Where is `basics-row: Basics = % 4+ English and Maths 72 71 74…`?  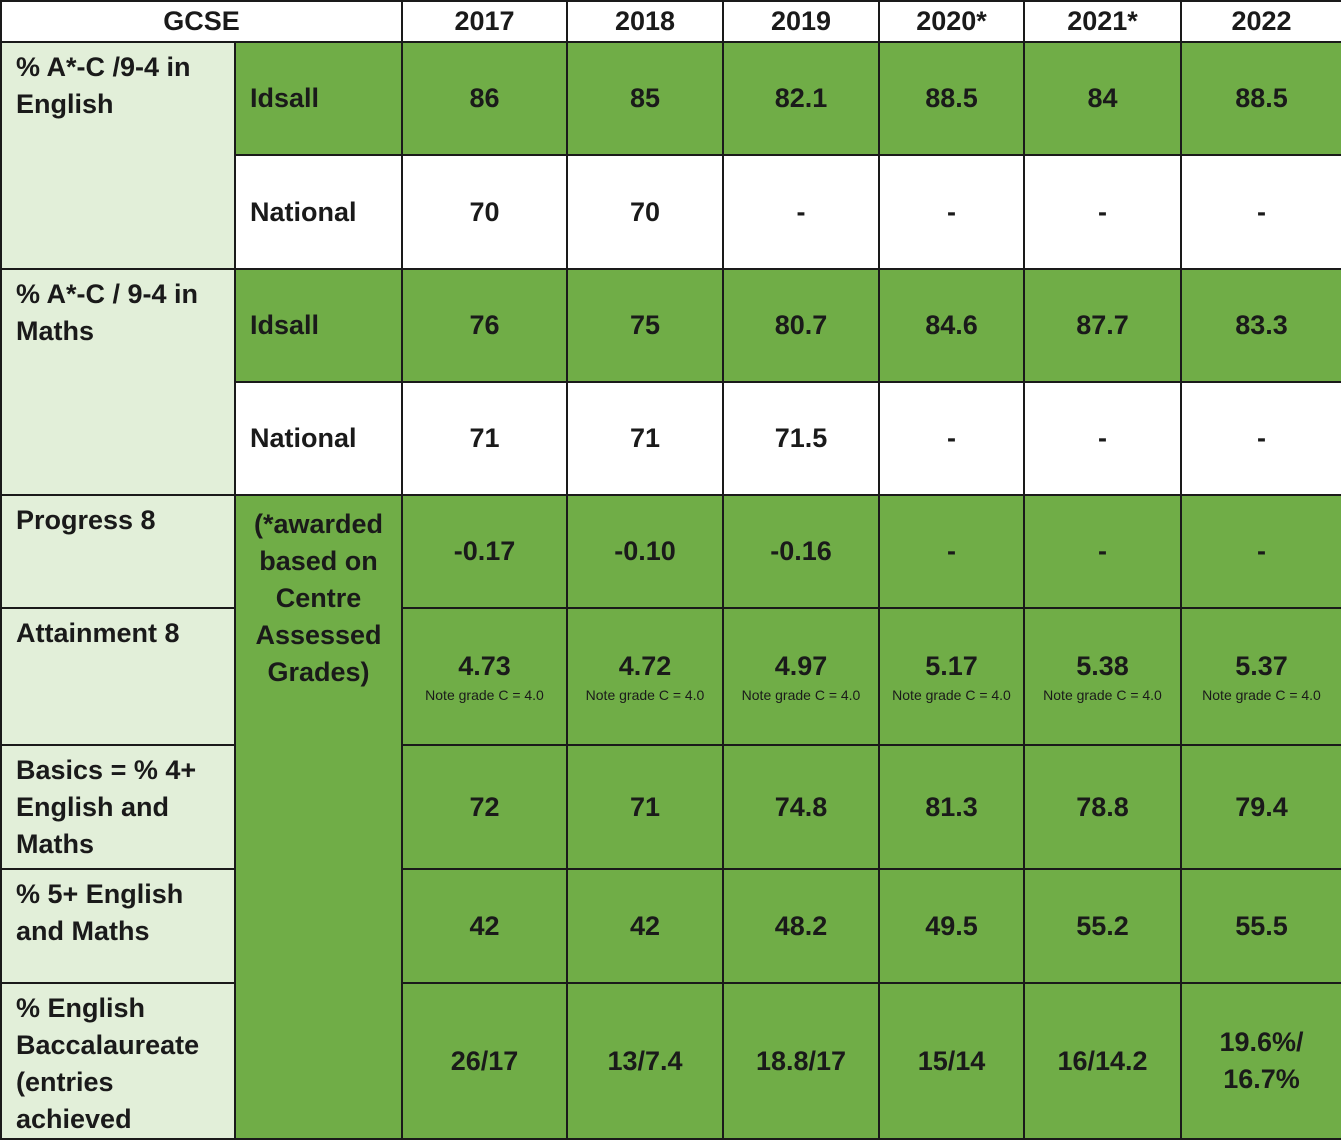
basics-row: Basics = % 4+ English and Maths 72 71 74… is located at coordinates (670, 807).